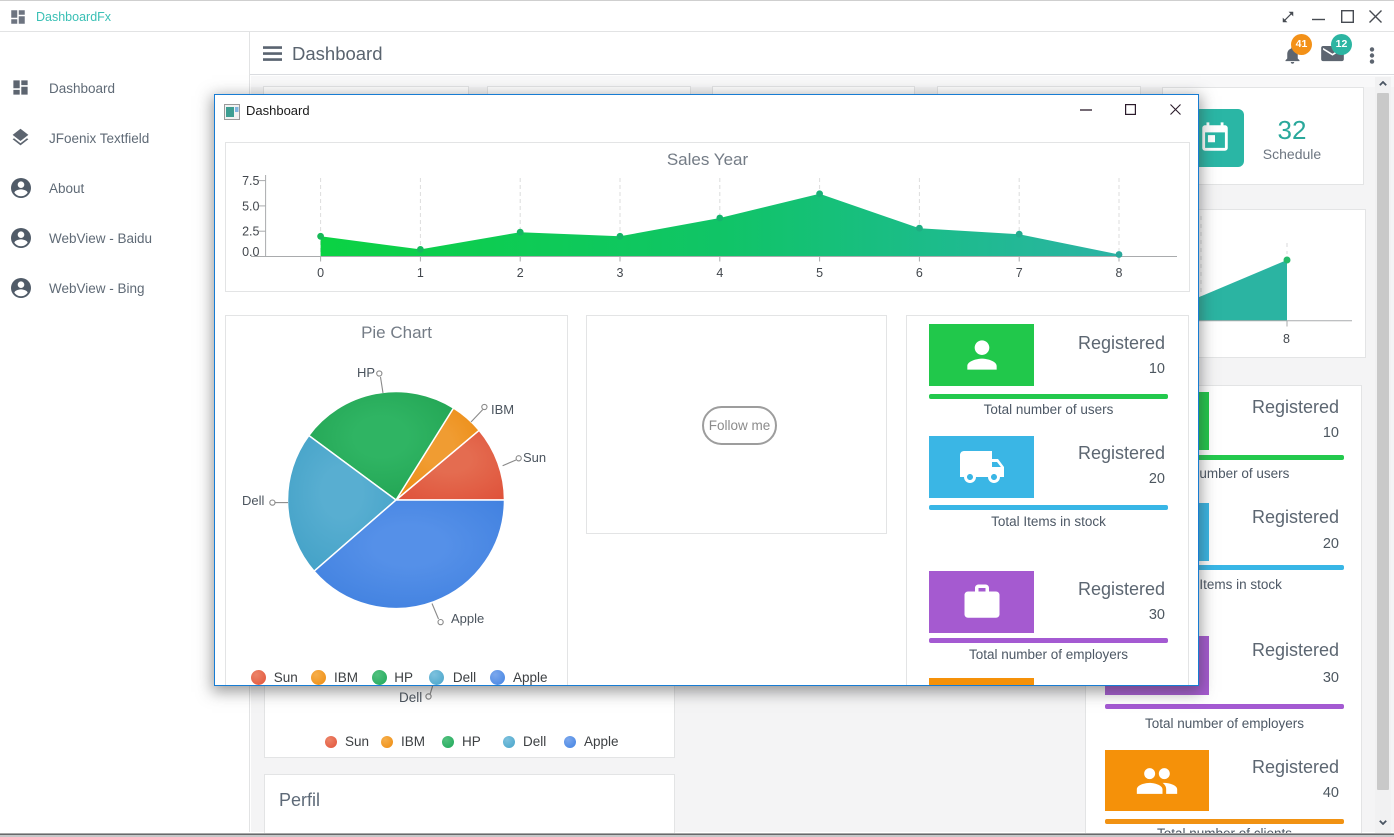  What do you see at coordinates (250, 232) in the screenshot?
I see `svg-text: 2.5` at bounding box center [250, 232].